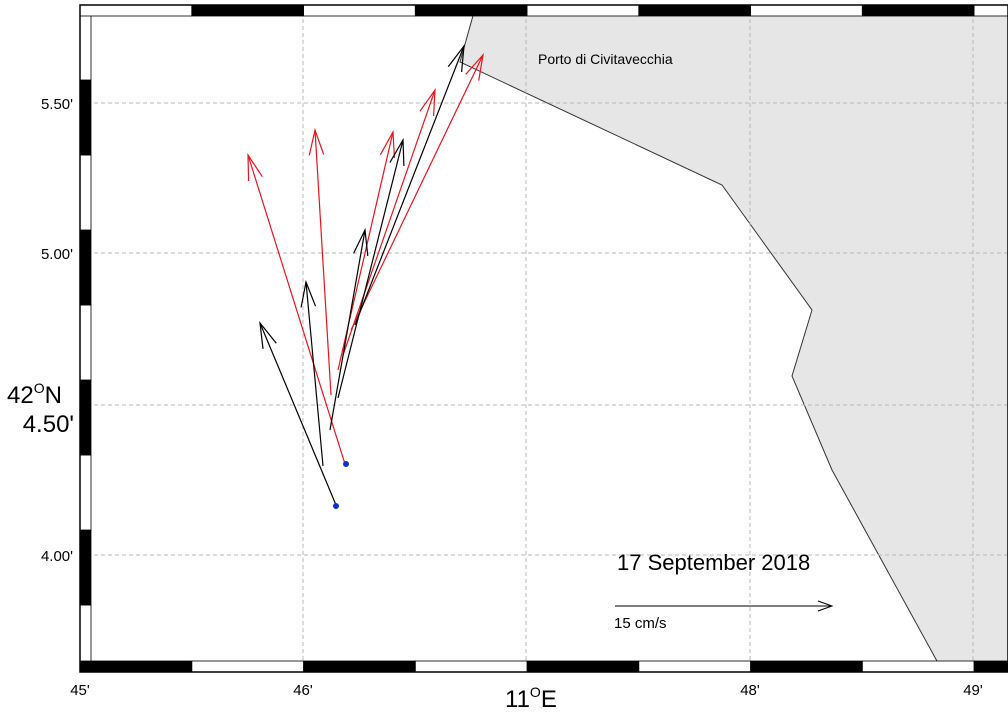 The image size is (1008, 713). Describe the element at coordinates (750, 690) in the screenshot. I see `x-tick-label: 48'` at that location.